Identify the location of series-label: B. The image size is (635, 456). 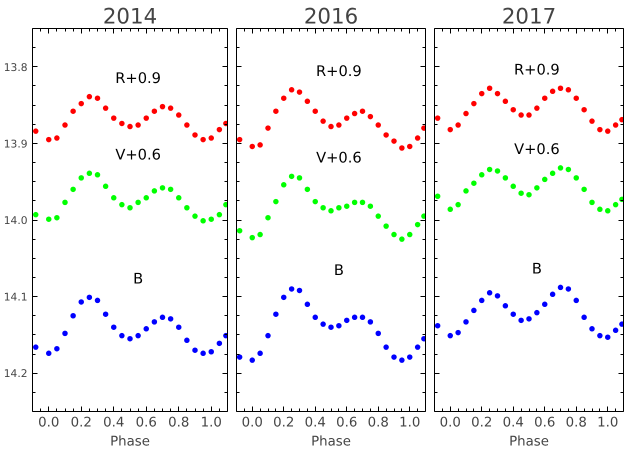
(537, 269).